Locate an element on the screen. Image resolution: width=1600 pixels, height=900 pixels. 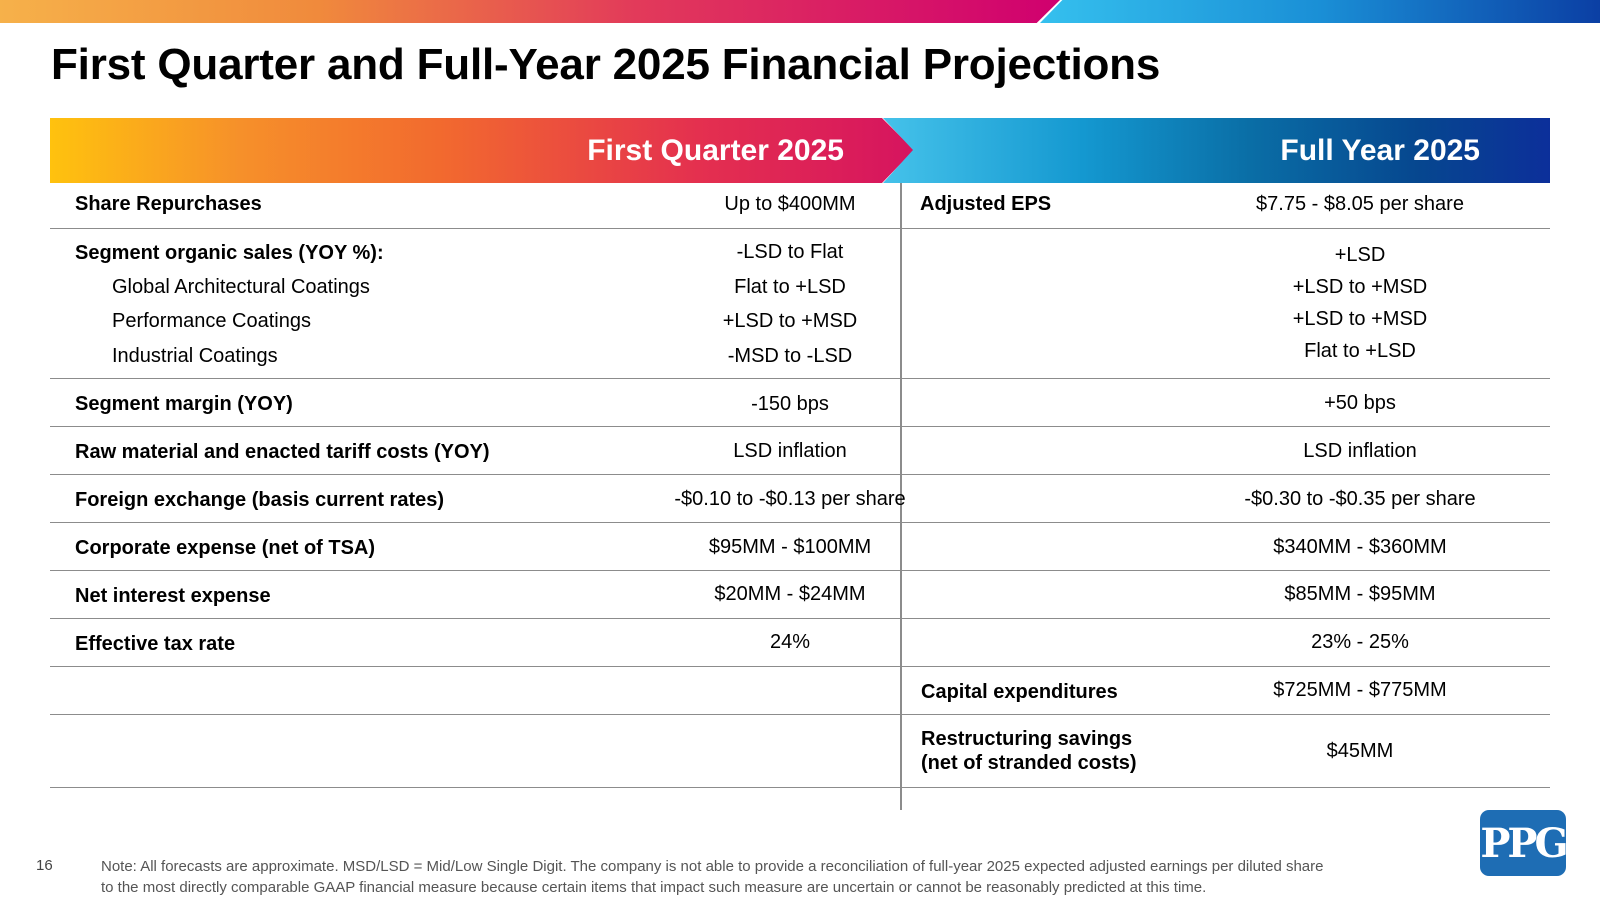
banner-first-quarter: First Quarter 2025 is located at coordinates (482, 150).